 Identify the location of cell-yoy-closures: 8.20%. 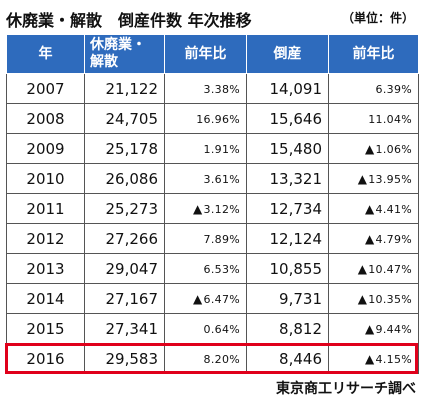
(205, 358).